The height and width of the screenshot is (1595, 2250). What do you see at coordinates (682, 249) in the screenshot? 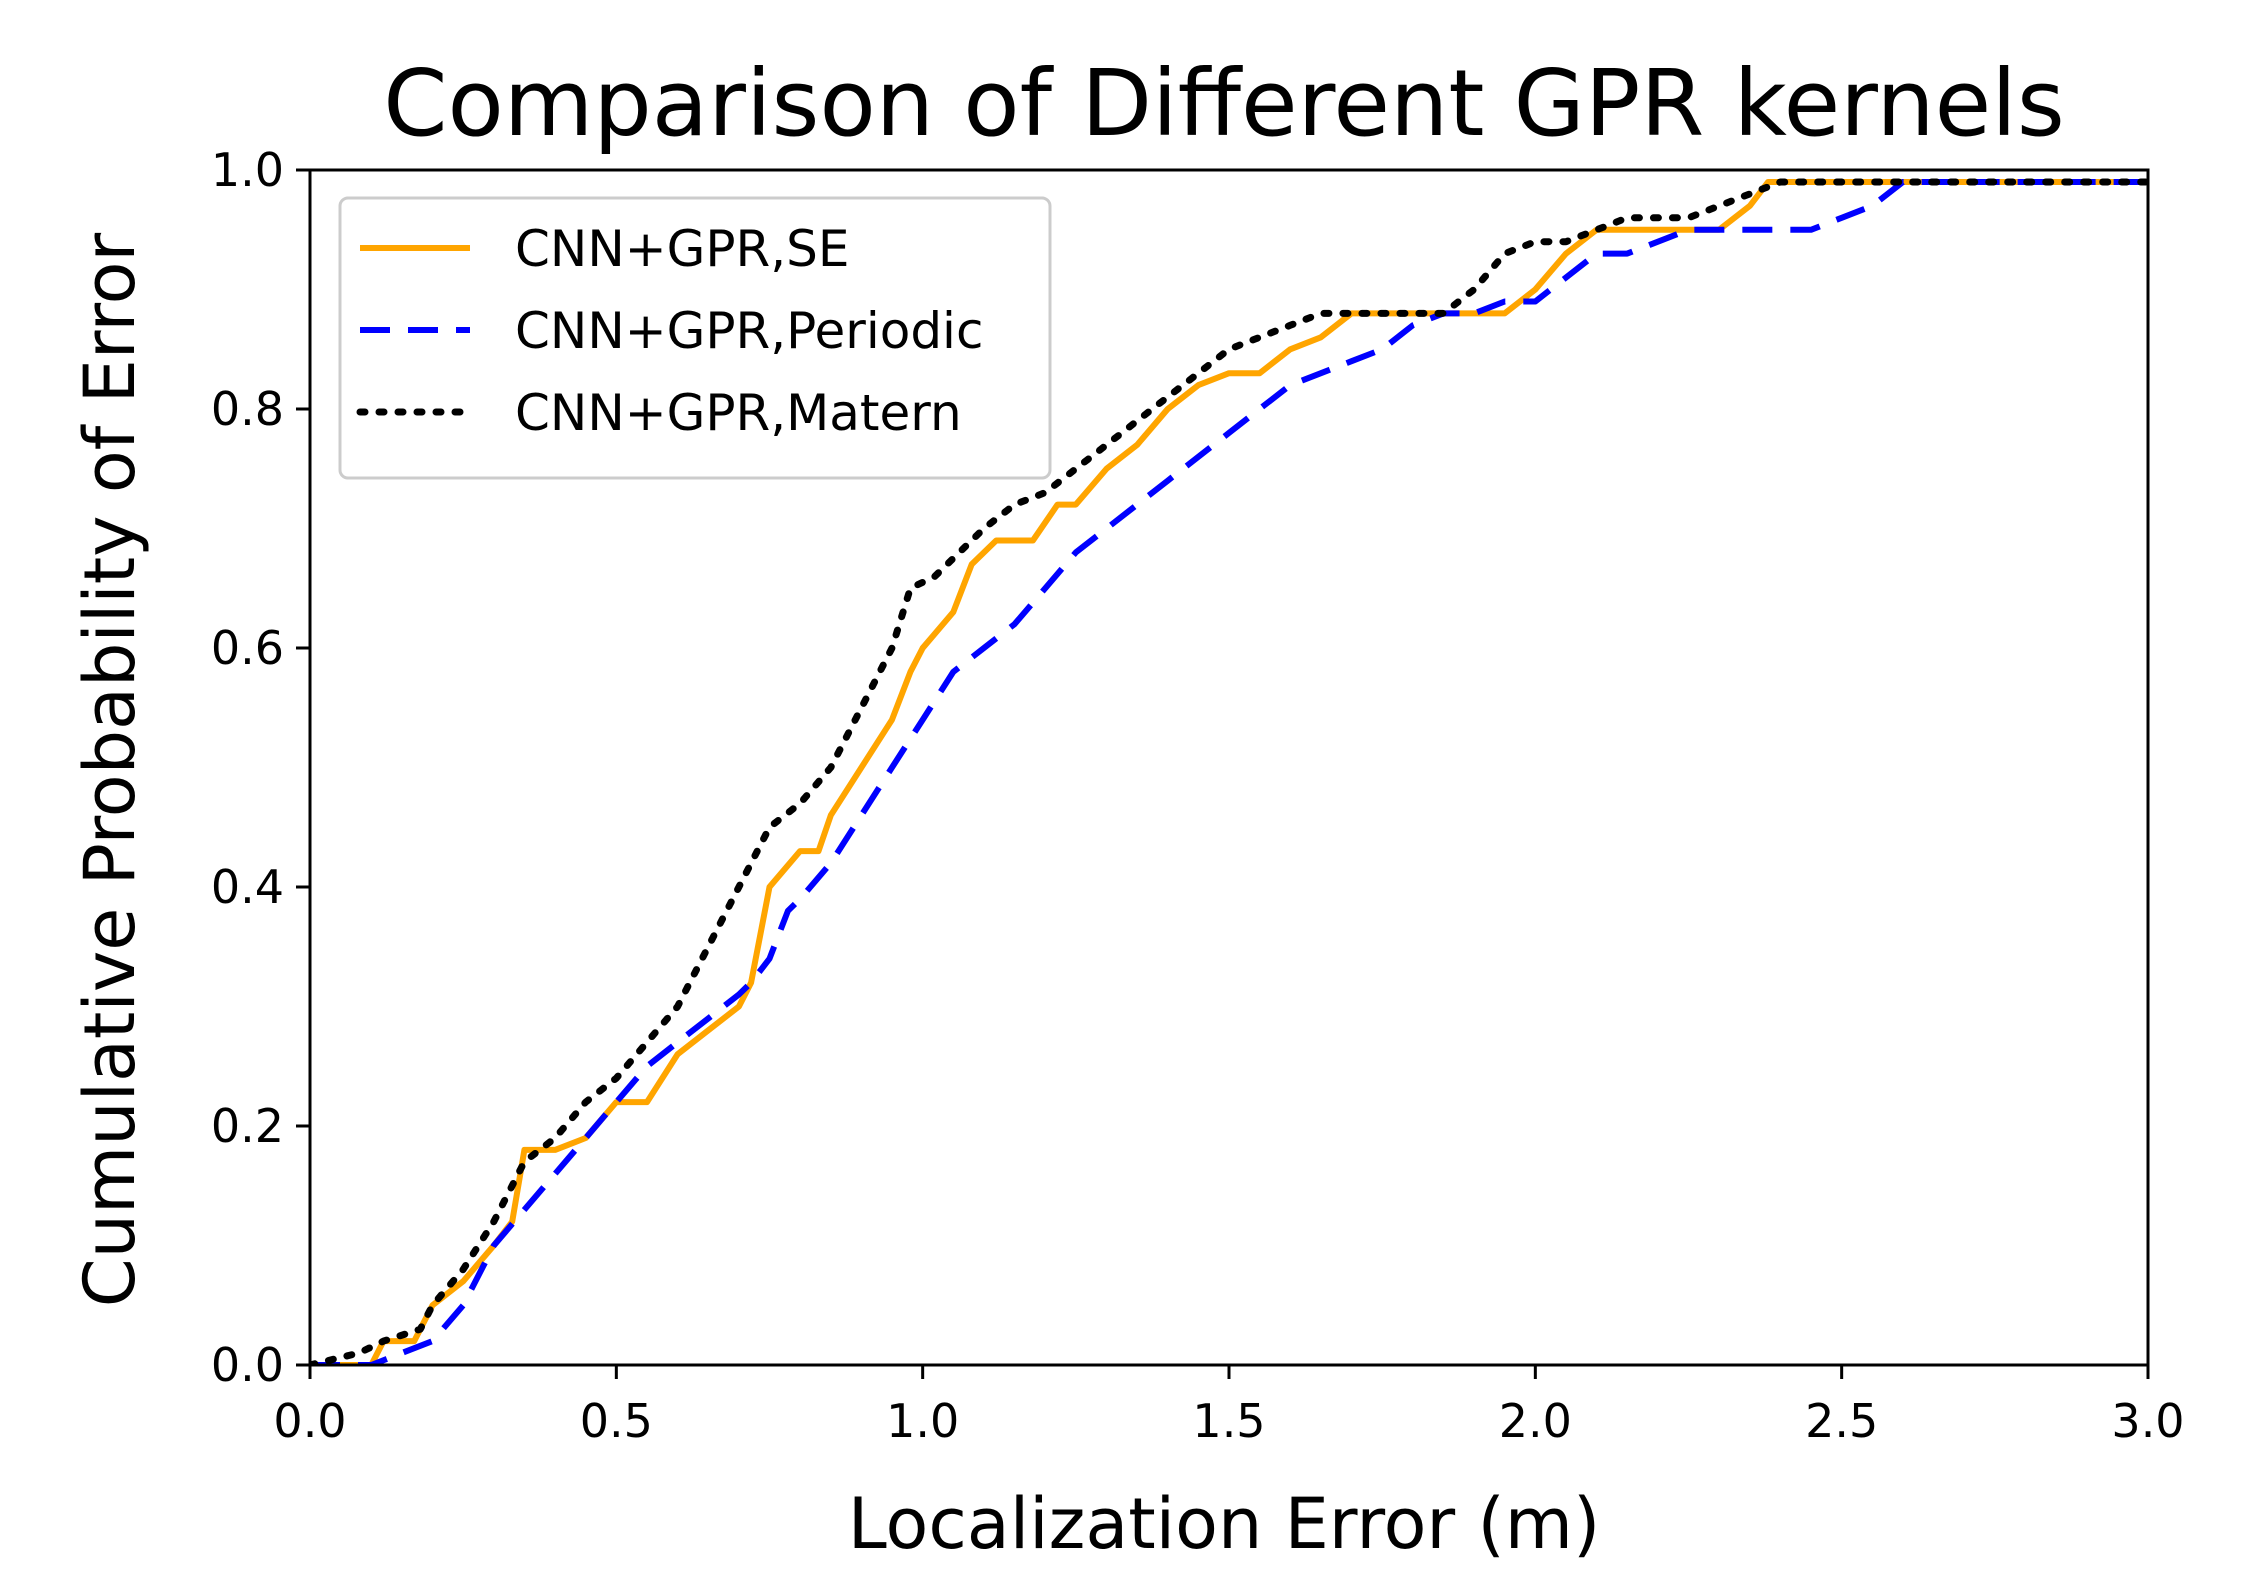
I see `legend-label-1: CNN+GPR,SE` at bounding box center [682, 249].